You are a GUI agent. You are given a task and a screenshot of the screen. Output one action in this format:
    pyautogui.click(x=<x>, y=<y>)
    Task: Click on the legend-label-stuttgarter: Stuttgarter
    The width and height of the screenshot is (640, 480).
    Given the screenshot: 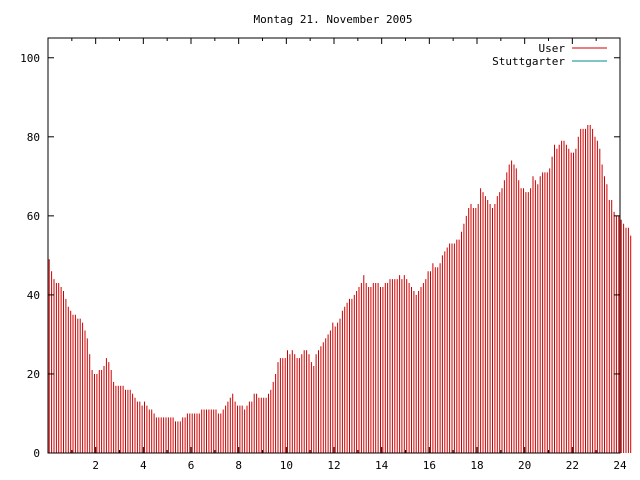 What is the action you would take?
    pyautogui.click(x=528, y=61)
    